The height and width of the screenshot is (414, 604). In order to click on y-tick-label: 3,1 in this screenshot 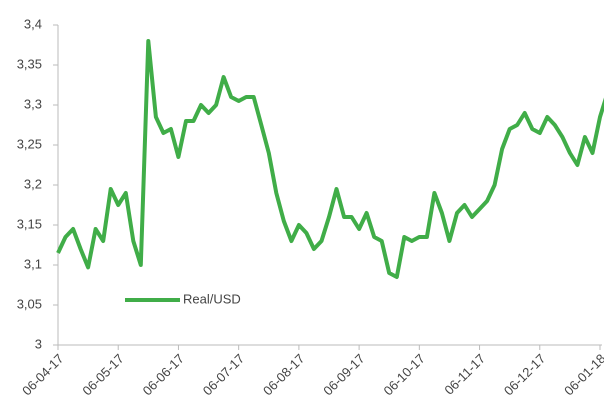, I will do `click(33, 263)`.